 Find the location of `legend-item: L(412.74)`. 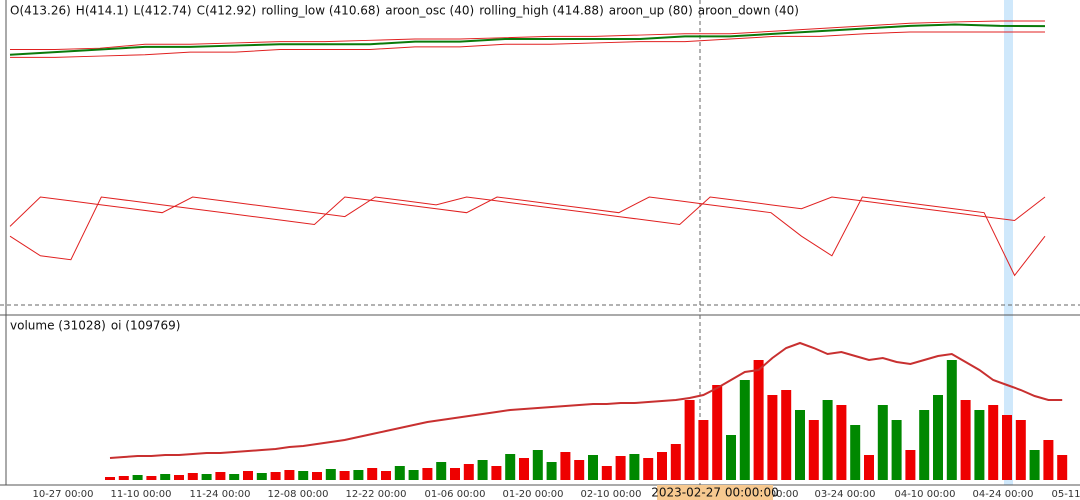

legend-item: L(412.74) is located at coordinates (163, 11).